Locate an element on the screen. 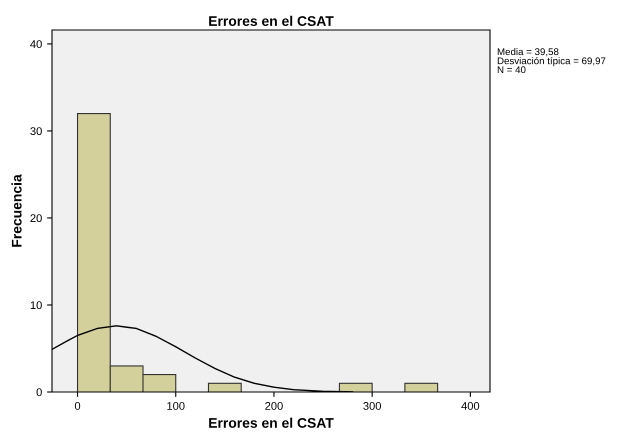 This screenshot has height=435, width=626. y-tick-label: 10 is located at coordinates (36, 305).